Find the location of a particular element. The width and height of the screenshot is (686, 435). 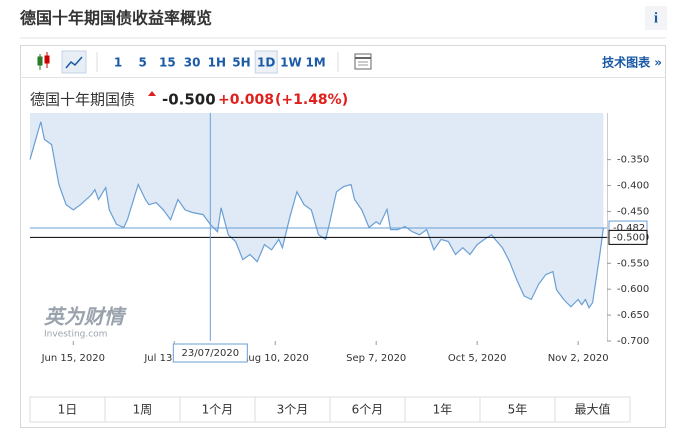

reference-label-box is located at coordinates (628, 237).